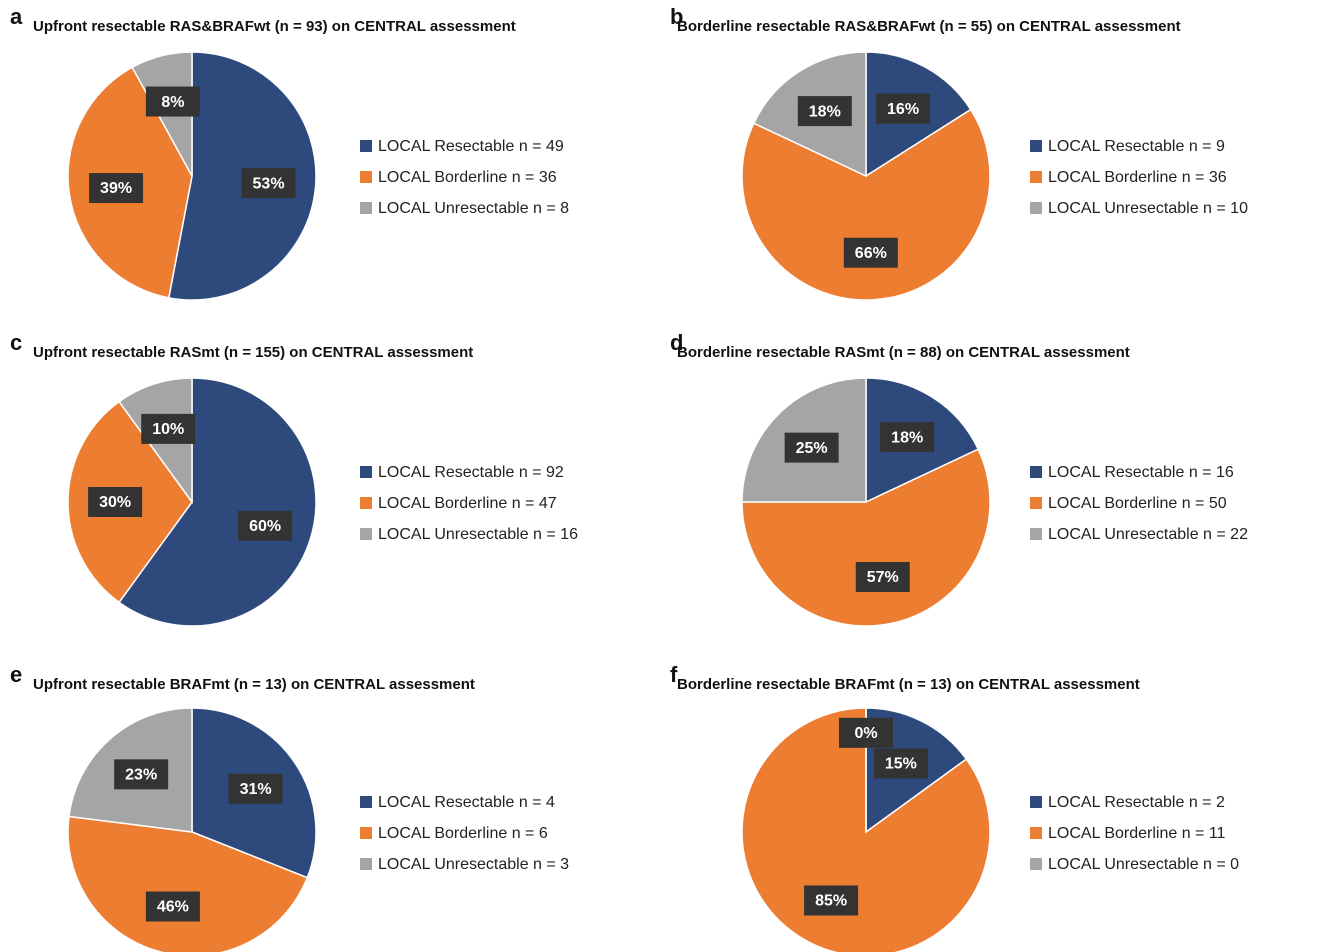 The width and height of the screenshot is (1319, 952). What do you see at coordinates (16, 342) in the screenshot?
I see `panel-letter: c` at bounding box center [16, 342].